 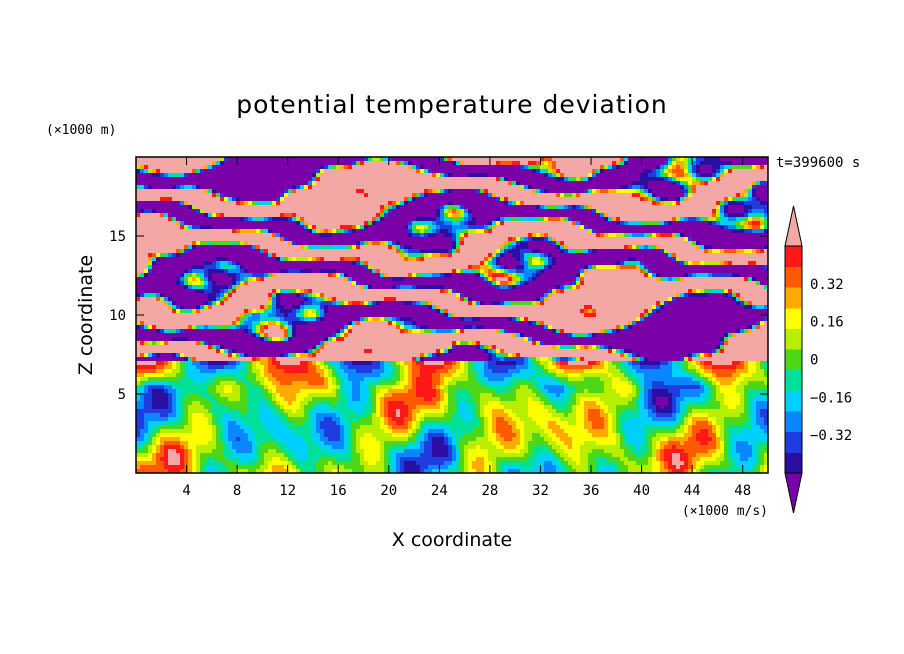 I want to click on colorbar-tick-label: 0.16, so click(x=827, y=323).